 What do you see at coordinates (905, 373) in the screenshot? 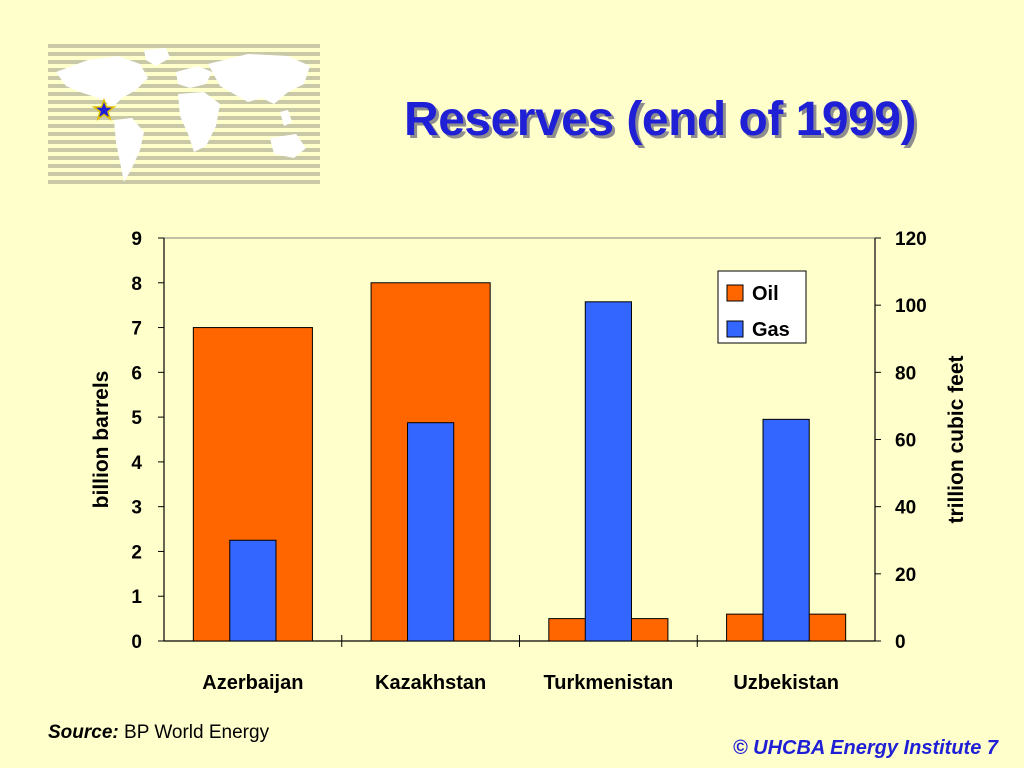
I see `y2-tick-label: 80` at bounding box center [905, 373].